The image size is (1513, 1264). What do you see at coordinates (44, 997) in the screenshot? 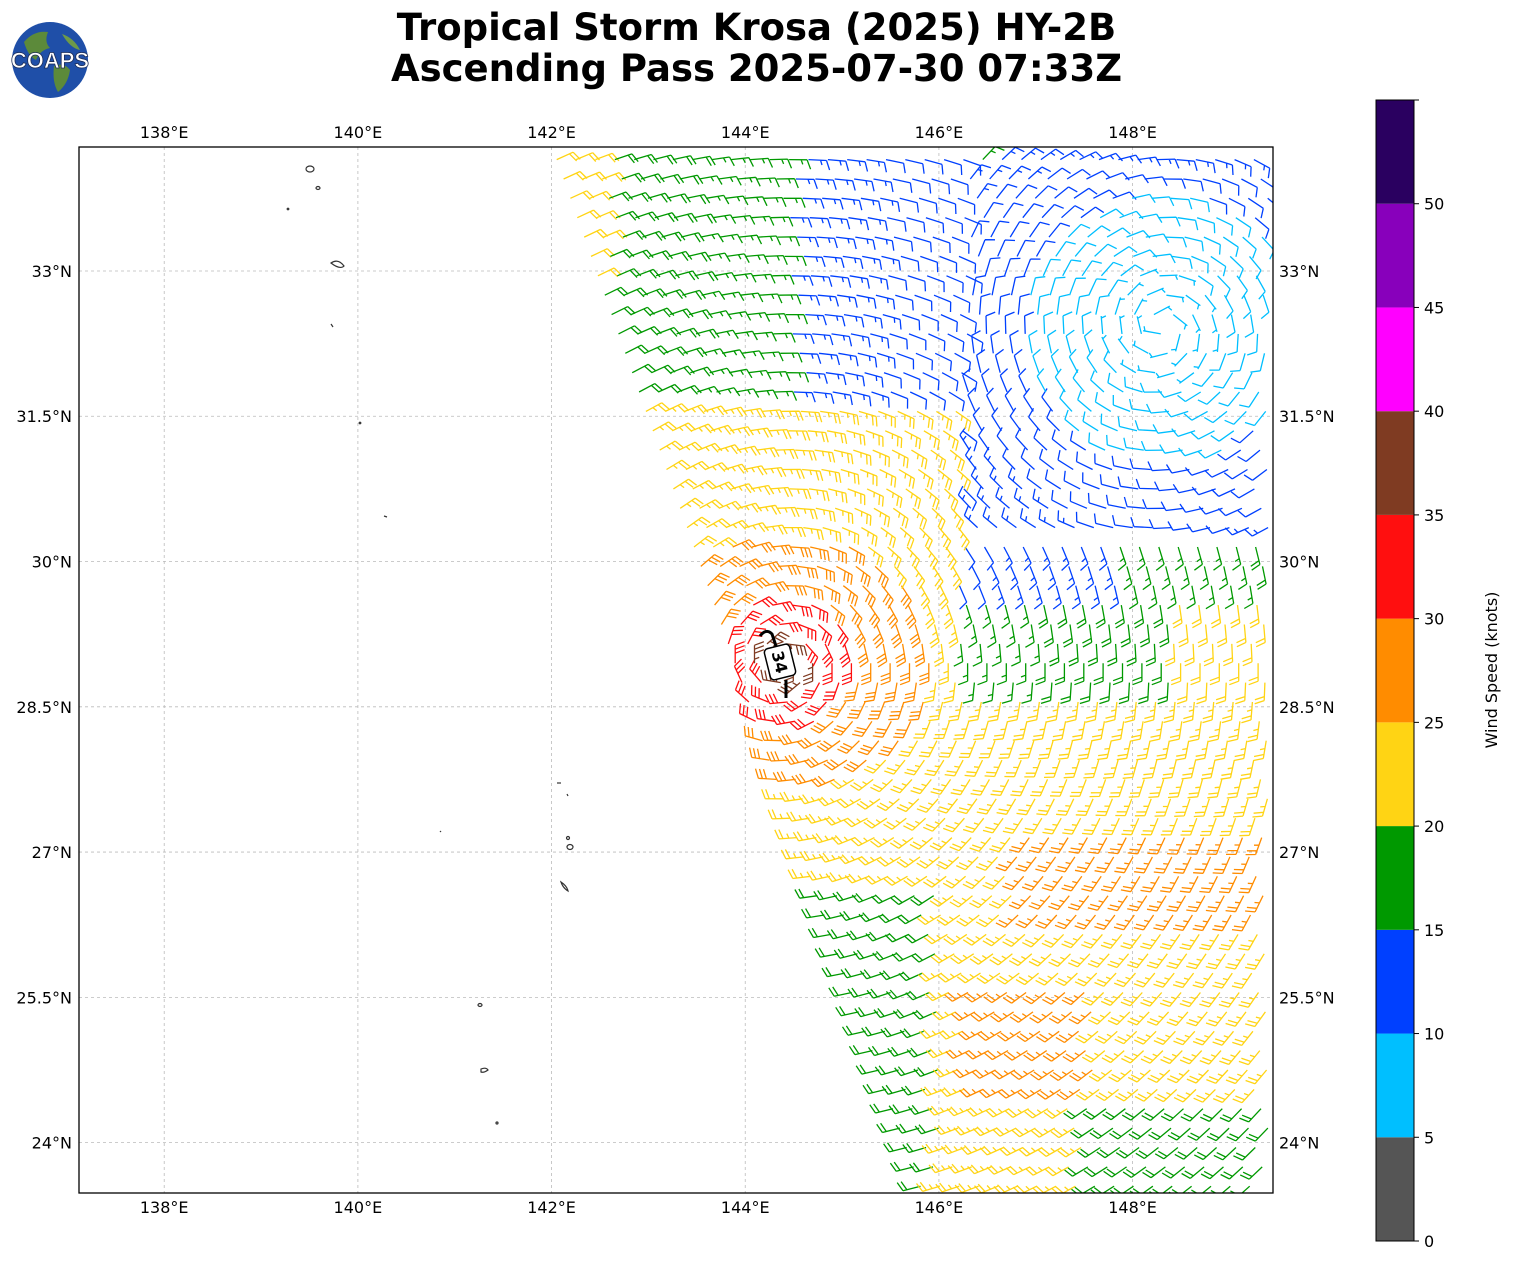
I see `lat-tick-label-left: 25.5°N` at bounding box center [44, 997].